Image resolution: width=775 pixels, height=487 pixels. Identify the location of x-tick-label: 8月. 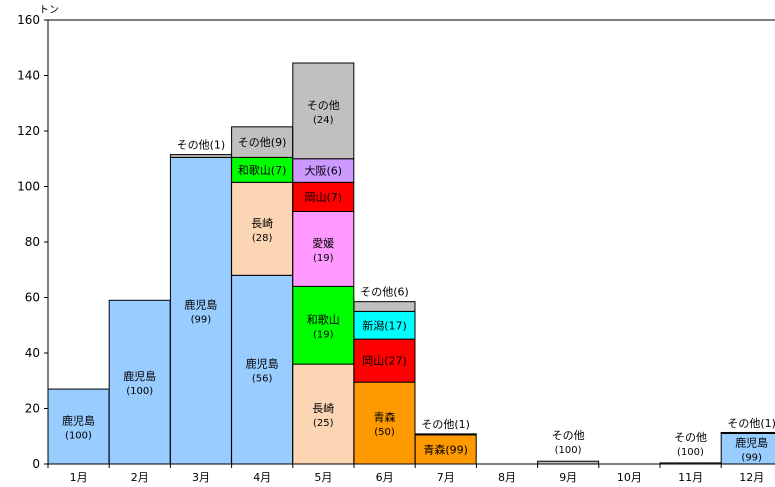
(507, 477).